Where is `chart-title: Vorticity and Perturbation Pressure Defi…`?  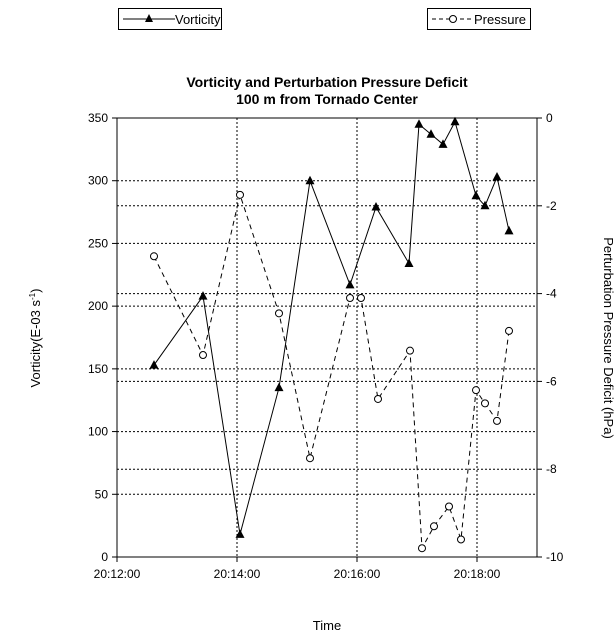
chart-title: Vorticity and Perturbation Pressure Defi… is located at coordinates (327, 82).